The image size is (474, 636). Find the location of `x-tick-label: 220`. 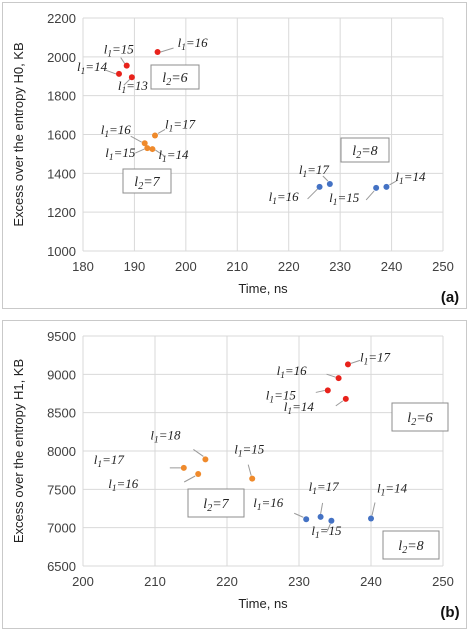

x-tick-label: 220 is located at coordinates (227, 581).